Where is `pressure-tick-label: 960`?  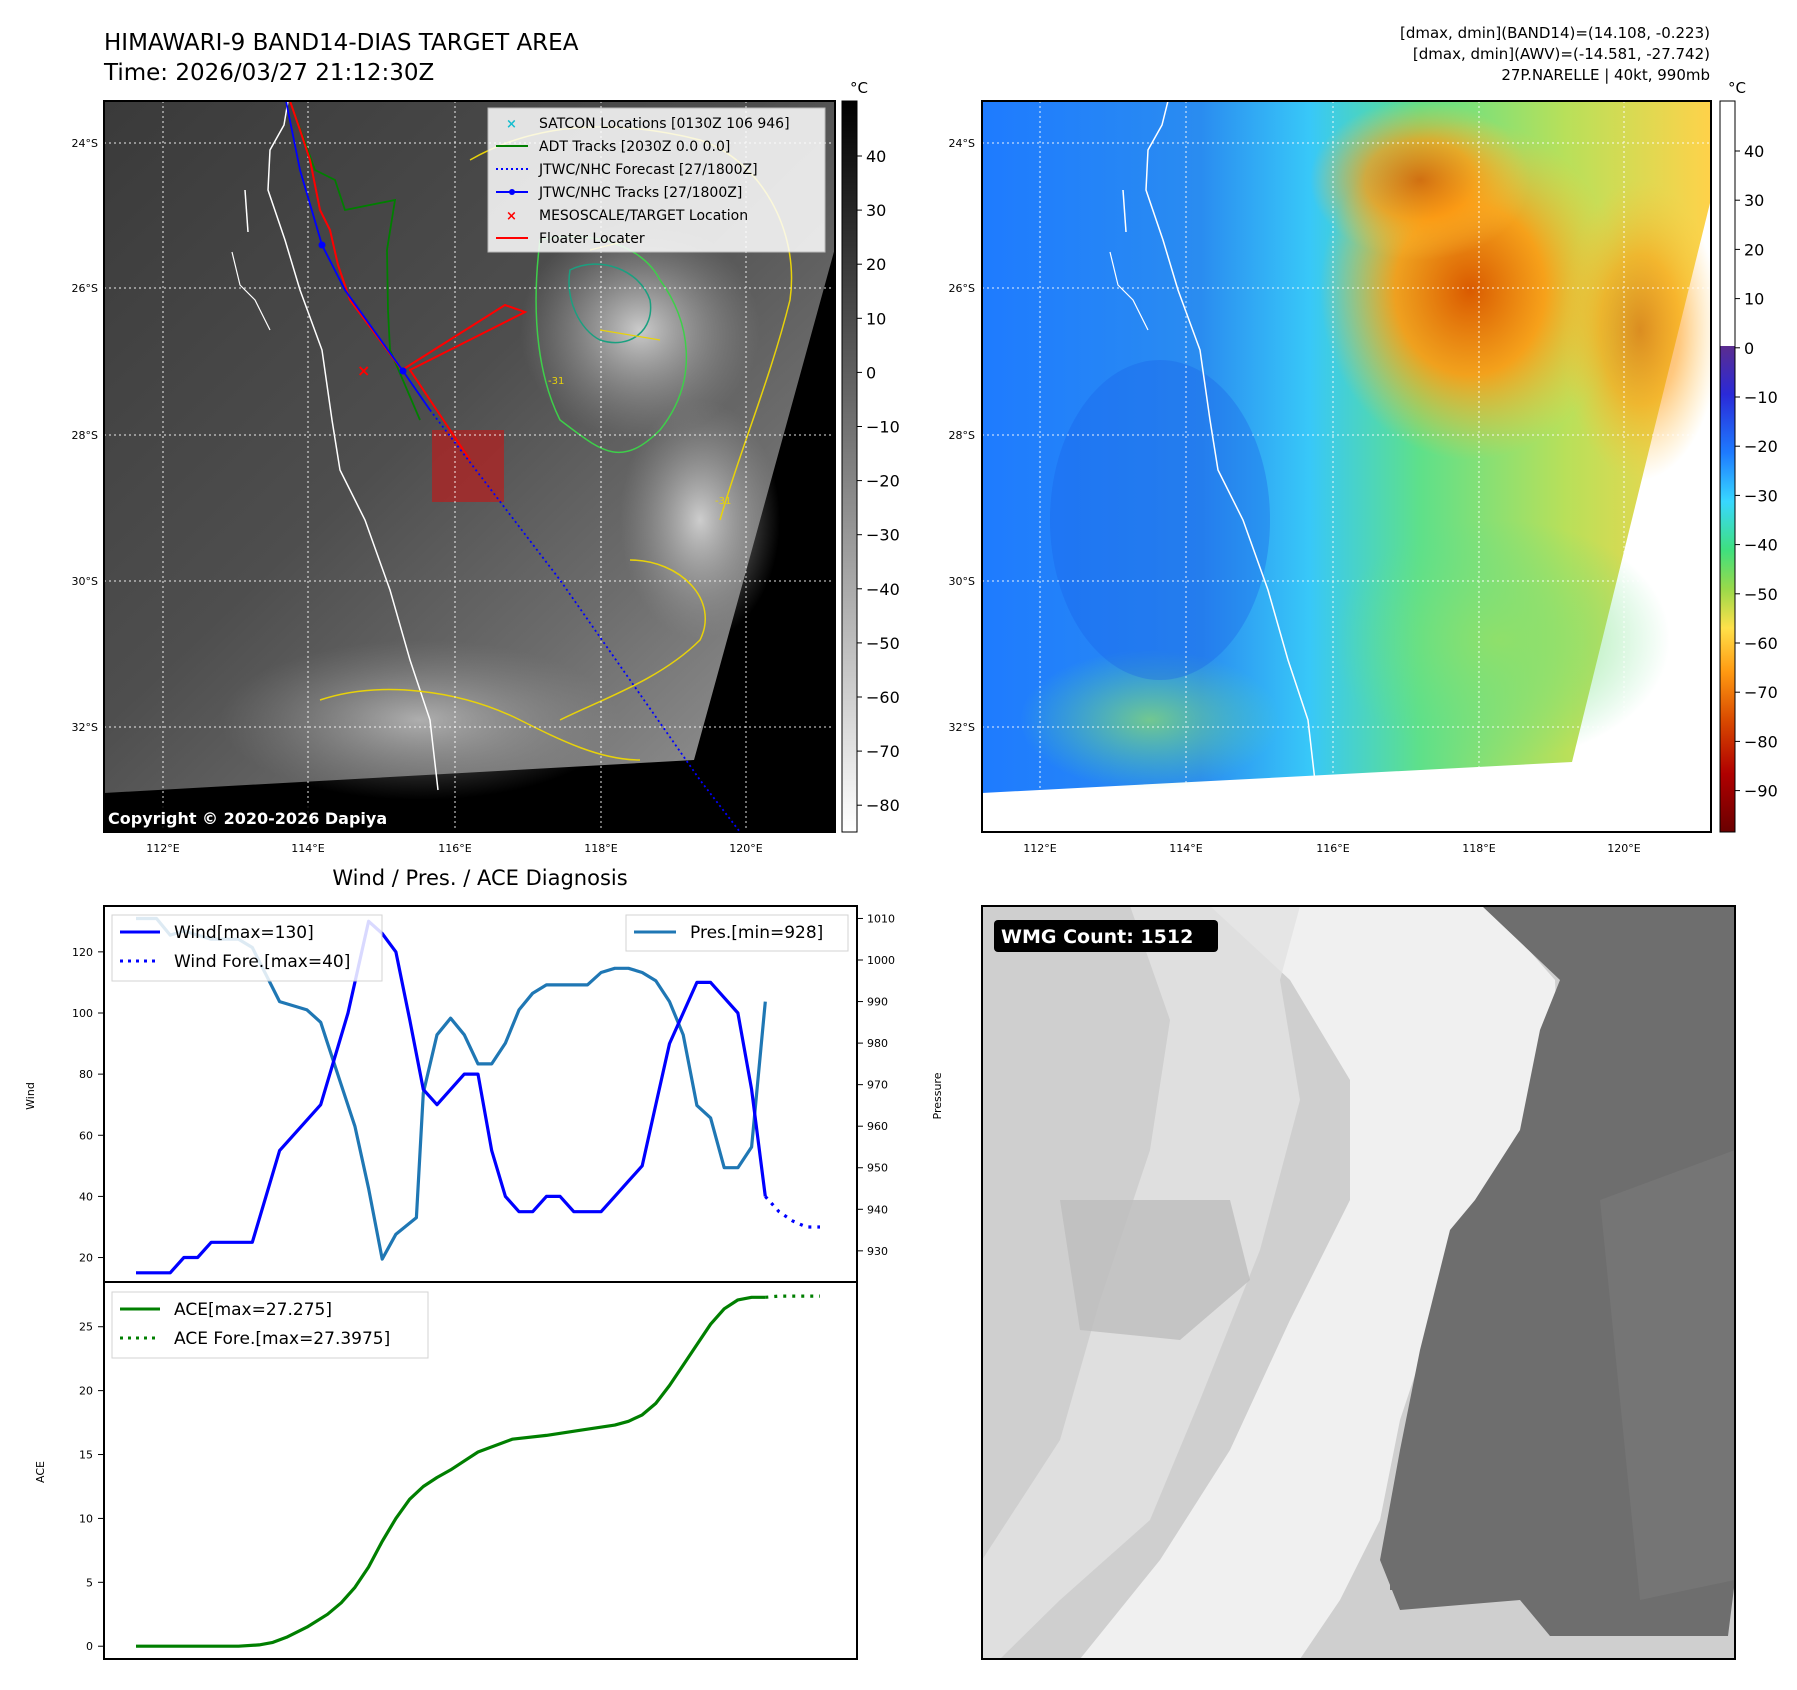 pressure-tick-label: 960 is located at coordinates (877, 1126).